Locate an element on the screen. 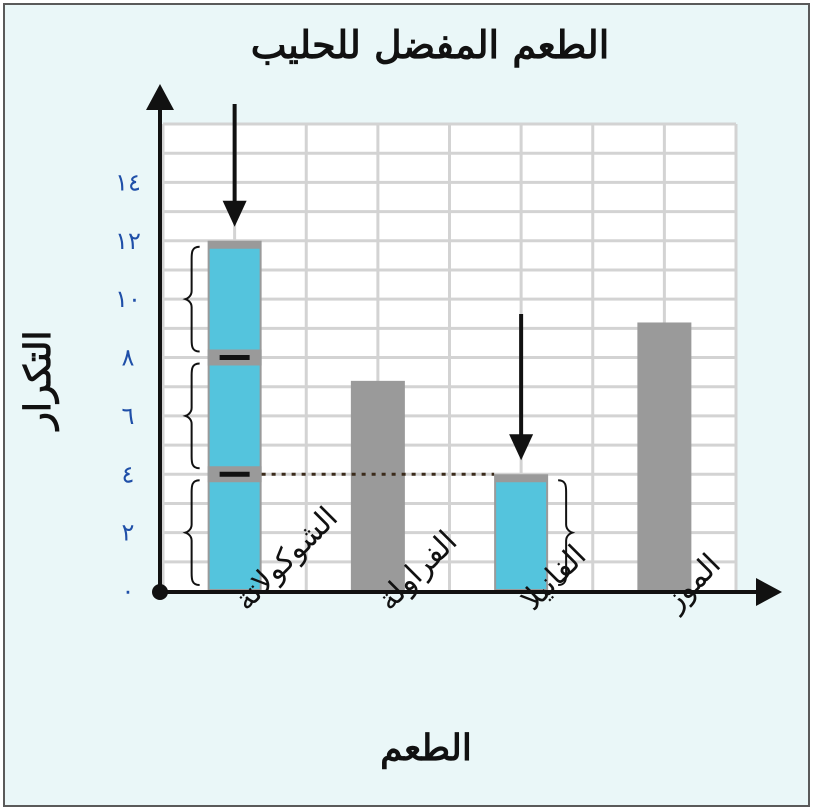 This screenshot has height=812, width=815. y-tick-labels: ٠ ٢ ٤ ٦ ٨ ١٠ ١٢ ١٤ is located at coordinates (128, 386).